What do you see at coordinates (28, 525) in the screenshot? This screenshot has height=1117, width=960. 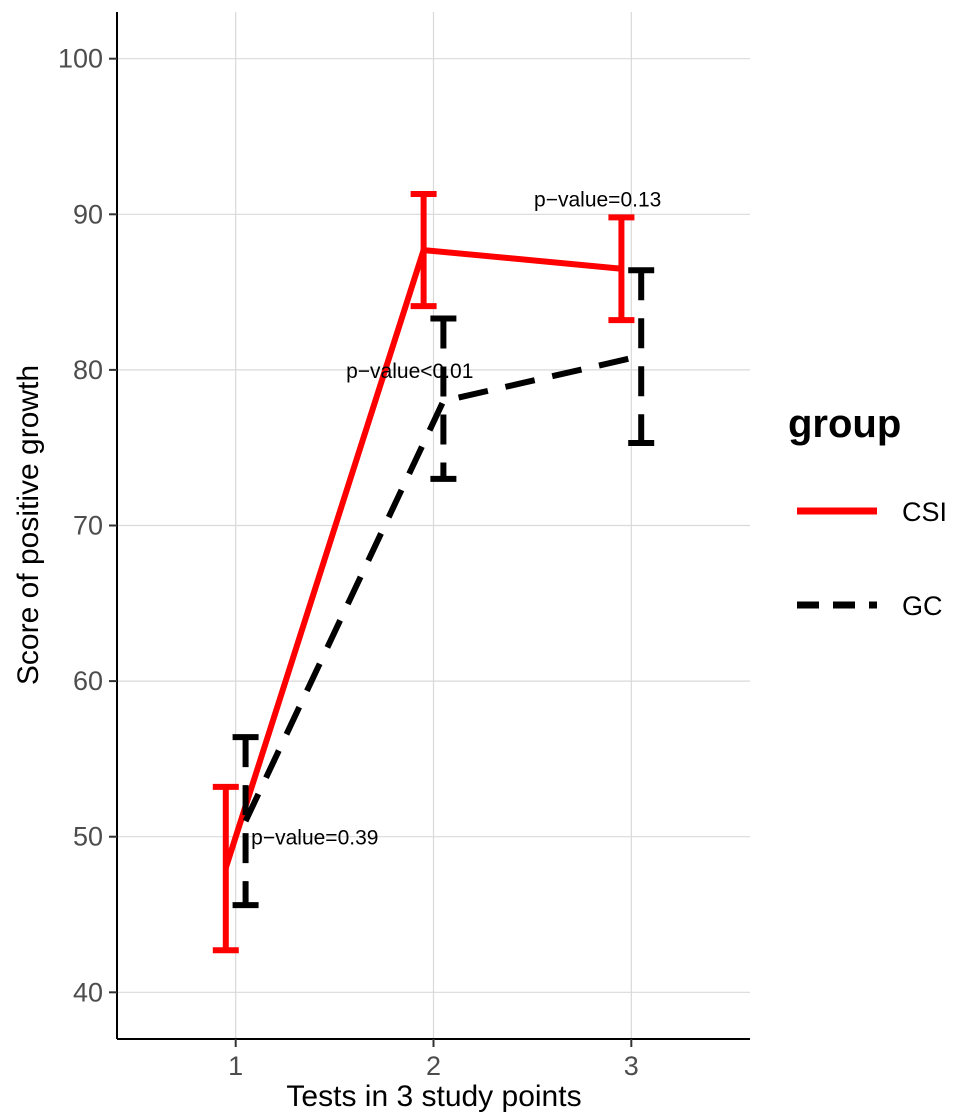 I see `y-axis-title: Score of positive growth` at bounding box center [28, 525].